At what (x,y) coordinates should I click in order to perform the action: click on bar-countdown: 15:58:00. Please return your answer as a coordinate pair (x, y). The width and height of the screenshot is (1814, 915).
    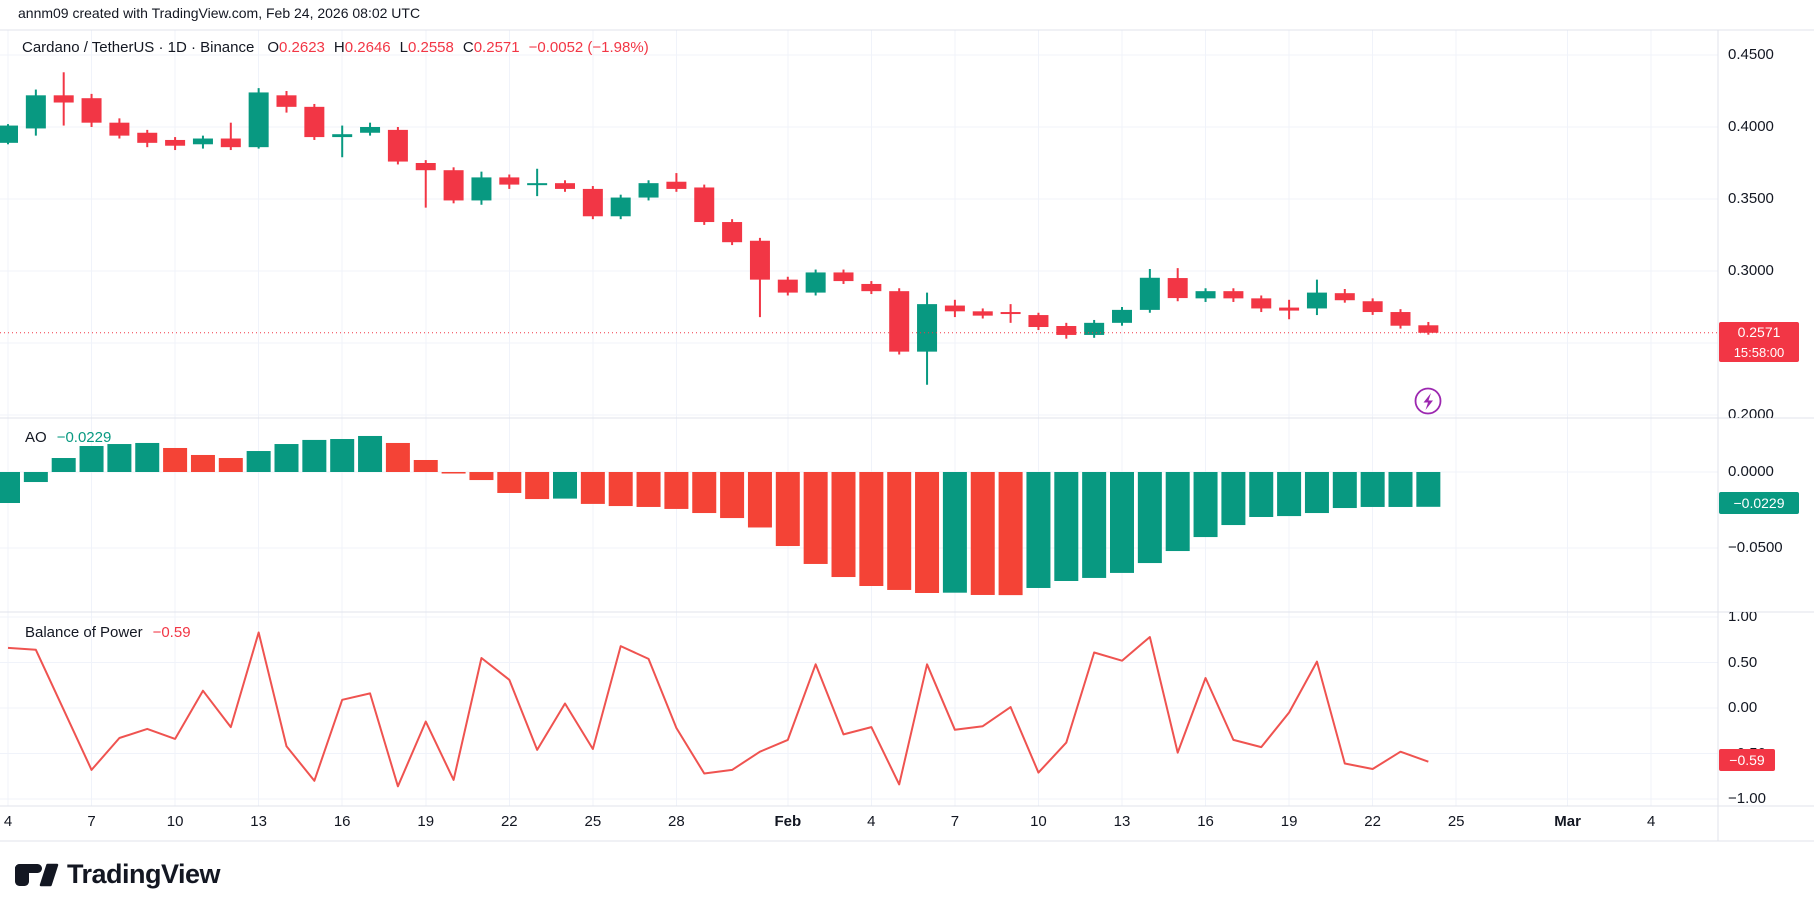
    Looking at the image, I should click on (1759, 352).